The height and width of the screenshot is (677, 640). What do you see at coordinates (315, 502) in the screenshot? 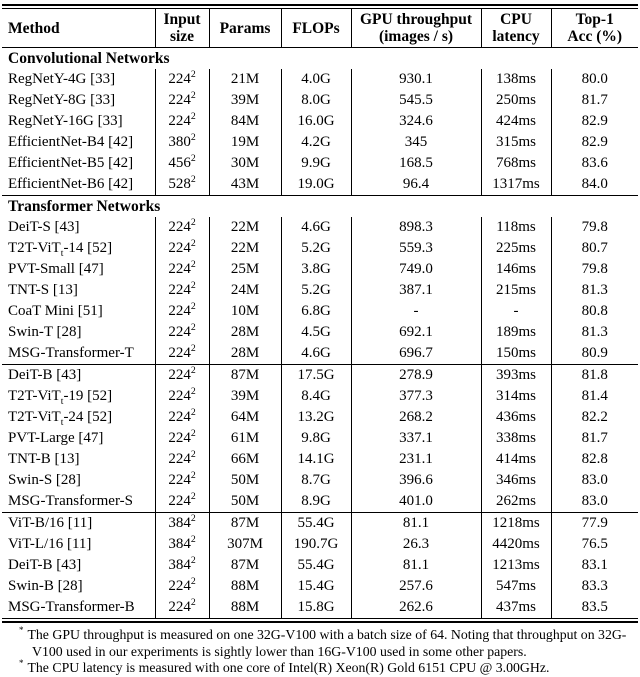
I see `cell-flops: 8.9G` at bounding box center [315, 502].